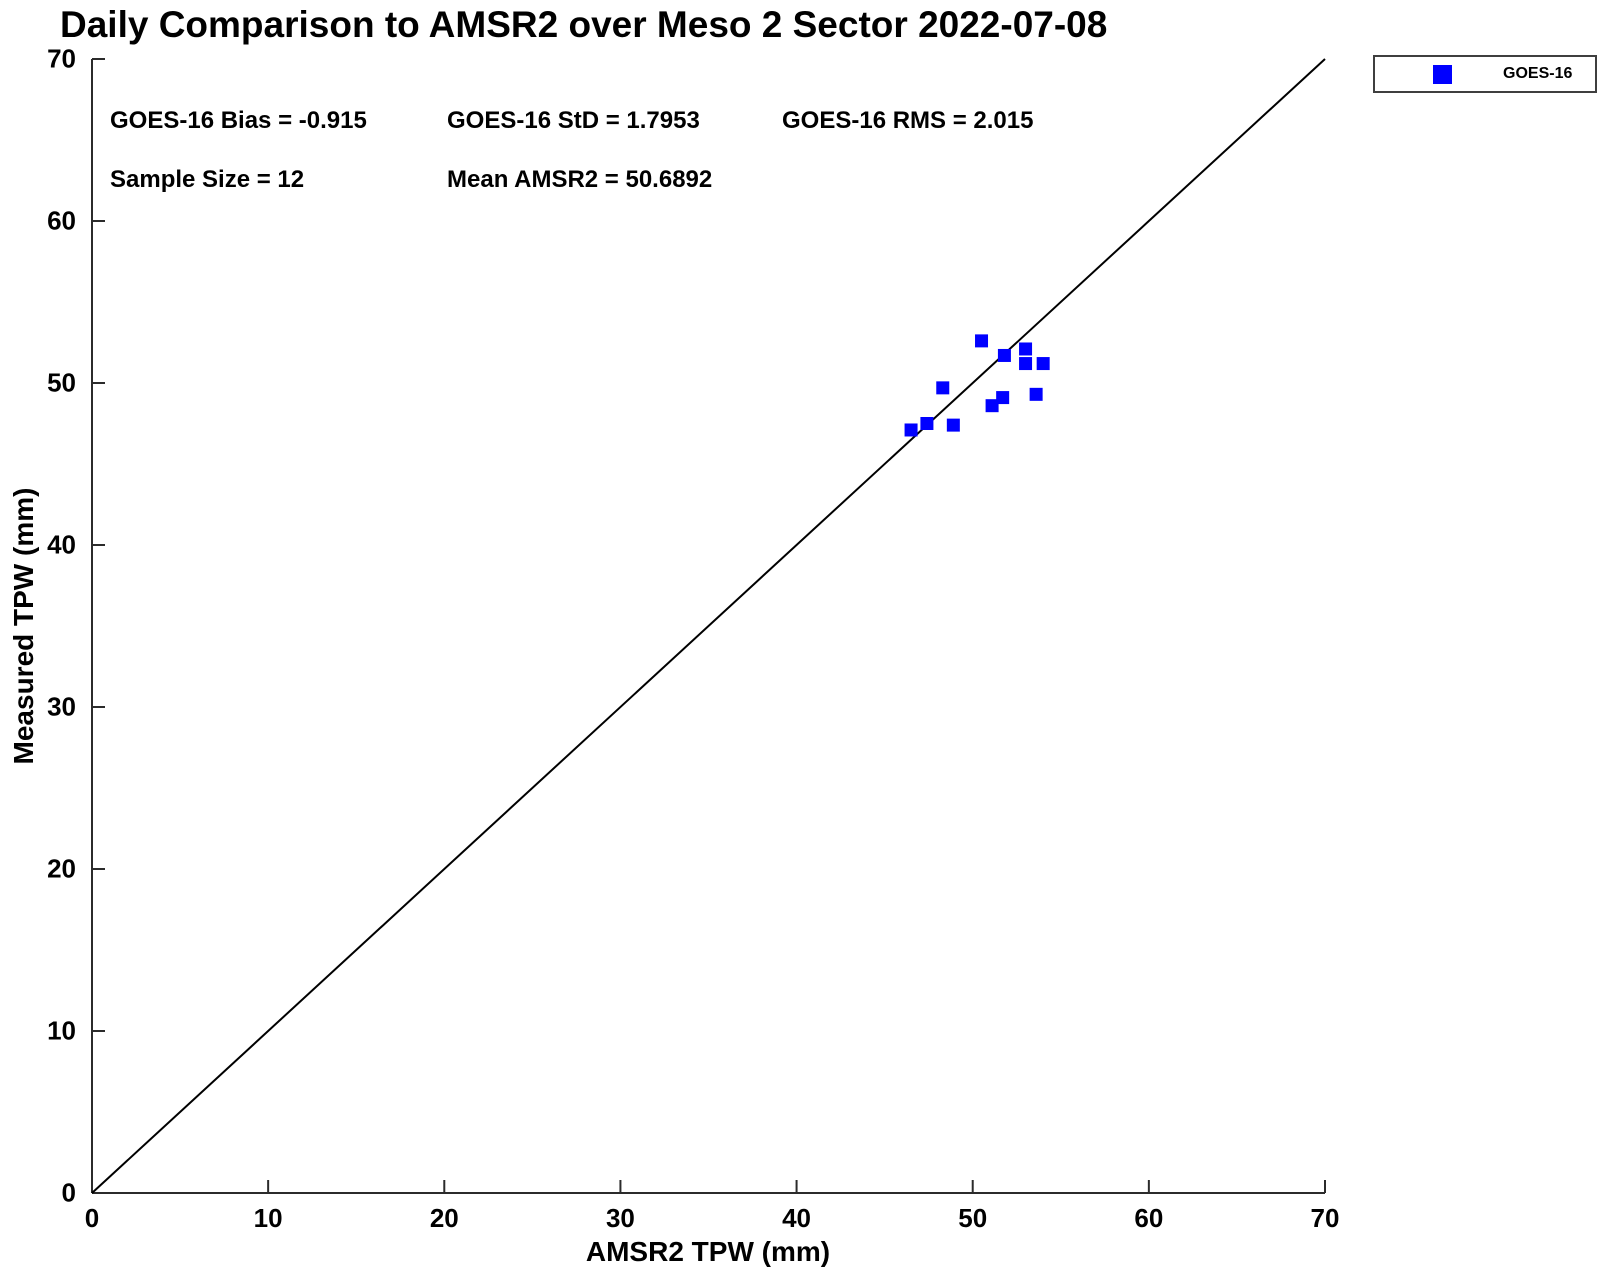  I want to click on y-tick-label: 20, so click(61, 868).